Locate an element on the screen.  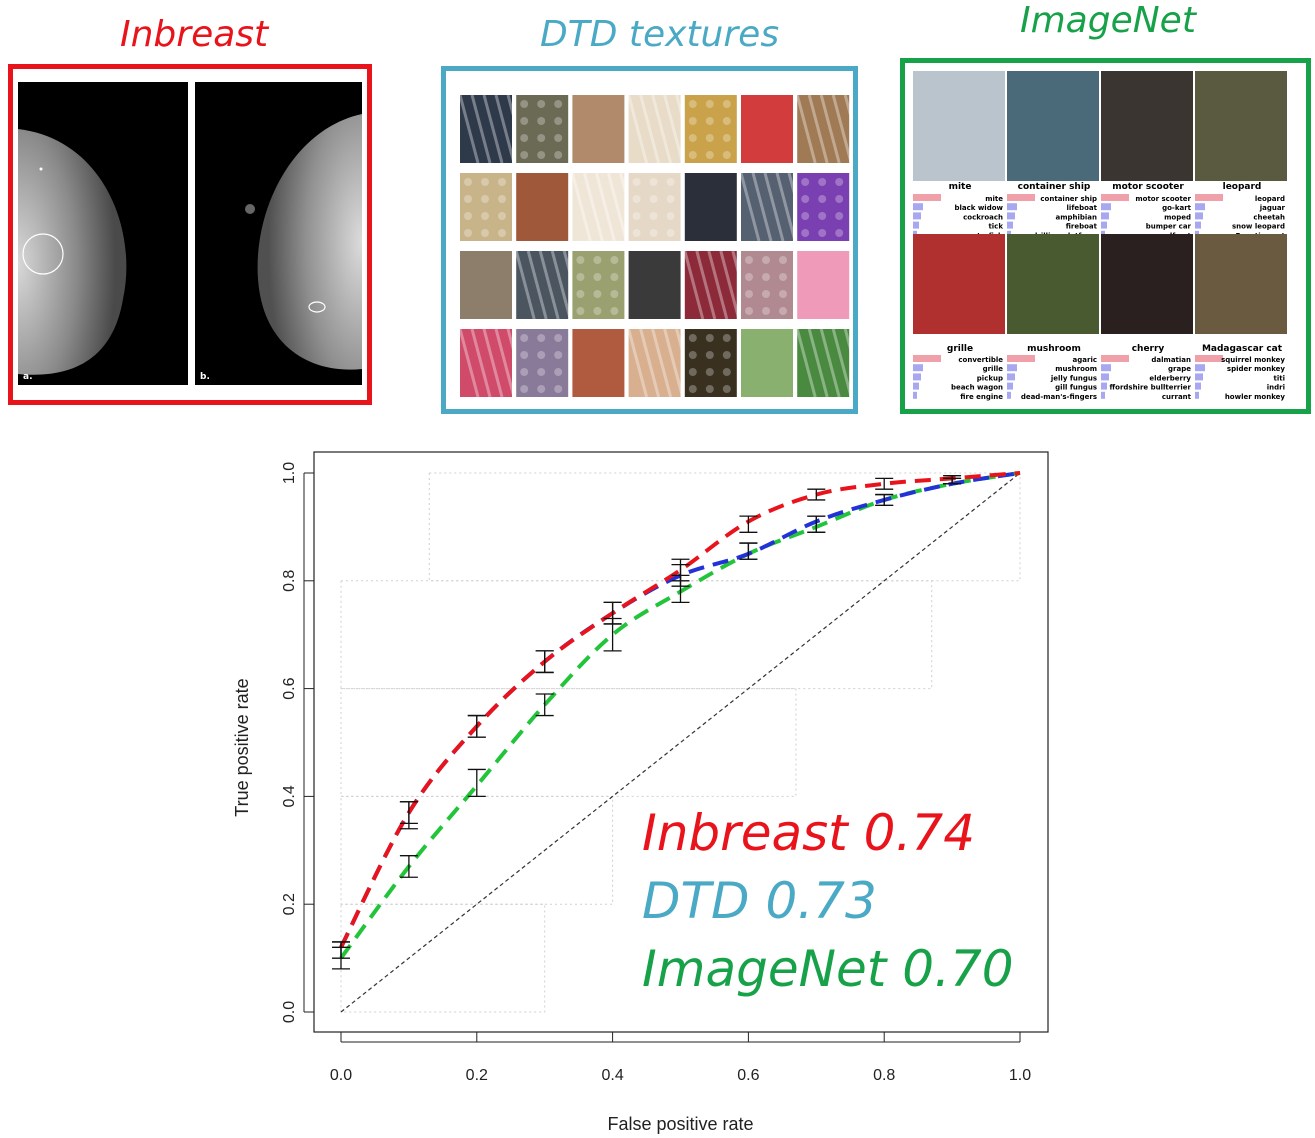
x-tick-label: 0.0 is located at coordinates (341, 1075).